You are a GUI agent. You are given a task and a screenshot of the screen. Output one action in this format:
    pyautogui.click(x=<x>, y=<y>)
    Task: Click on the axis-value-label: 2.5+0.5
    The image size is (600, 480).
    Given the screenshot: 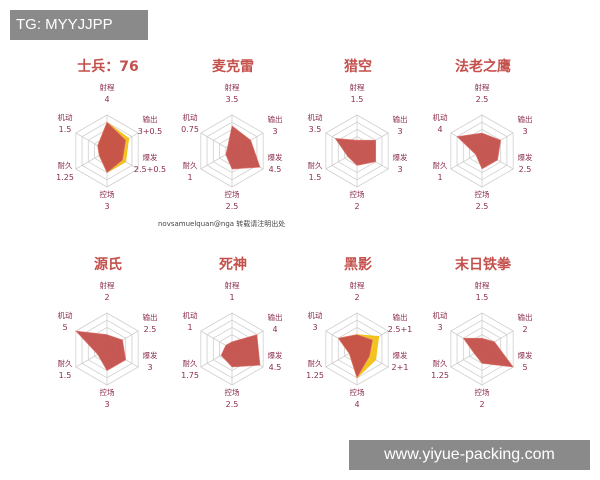 What is the action you would take?
    pyautogui.click(x=150, y=169)
    